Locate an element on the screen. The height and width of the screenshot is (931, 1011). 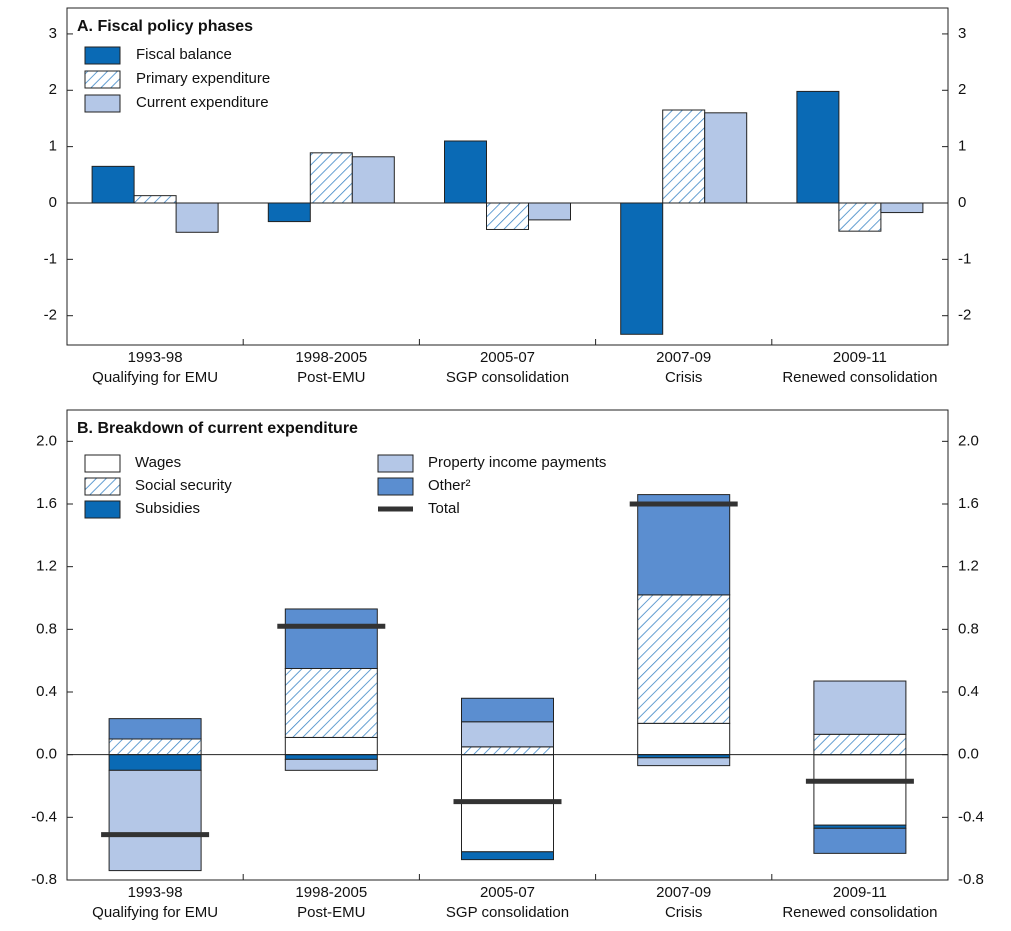
y-tick-label: 0 is located at coordinates (53, 202).